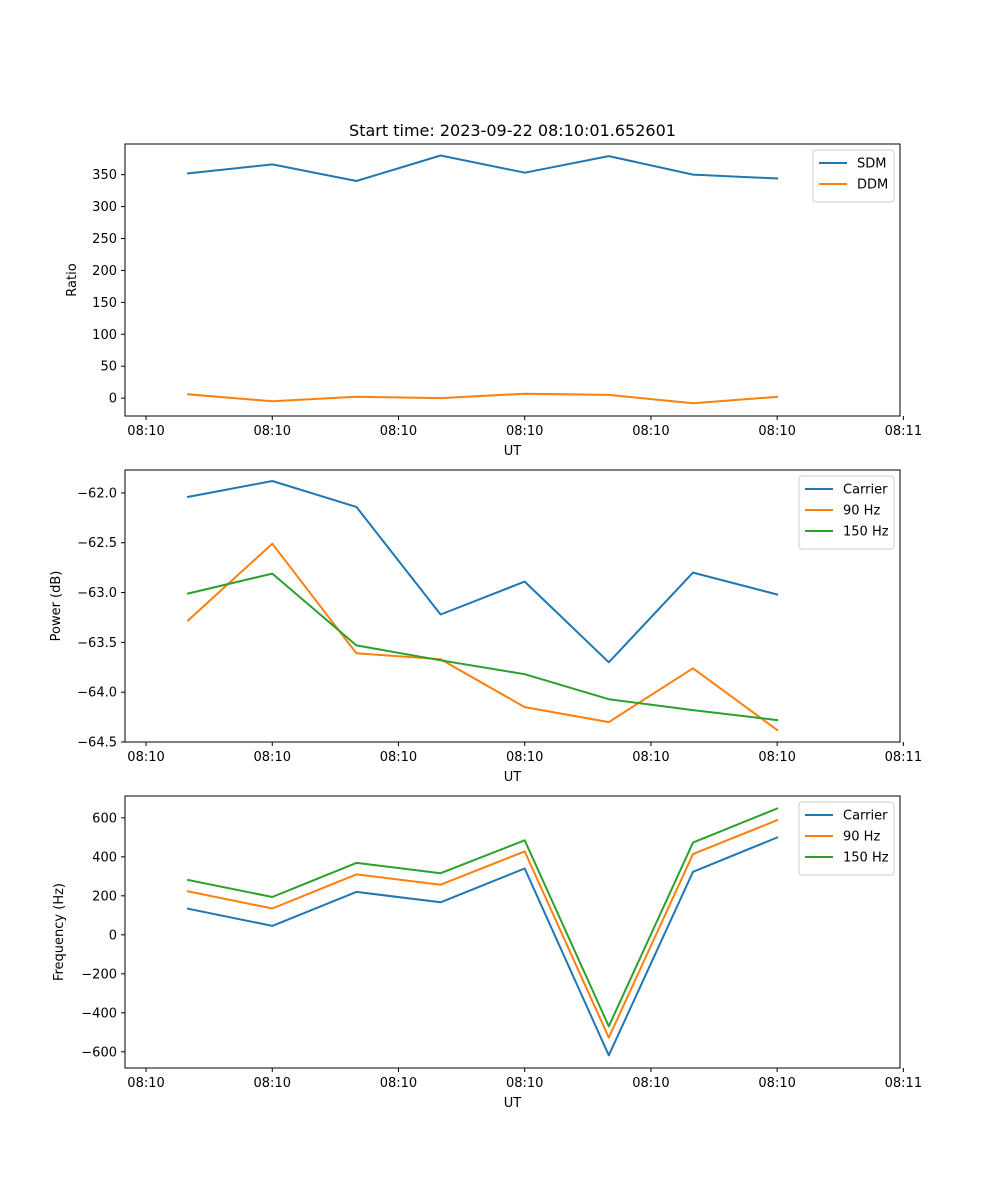  I want to click on x-tick-label-3-7: 08:11, so click(903, 1083).